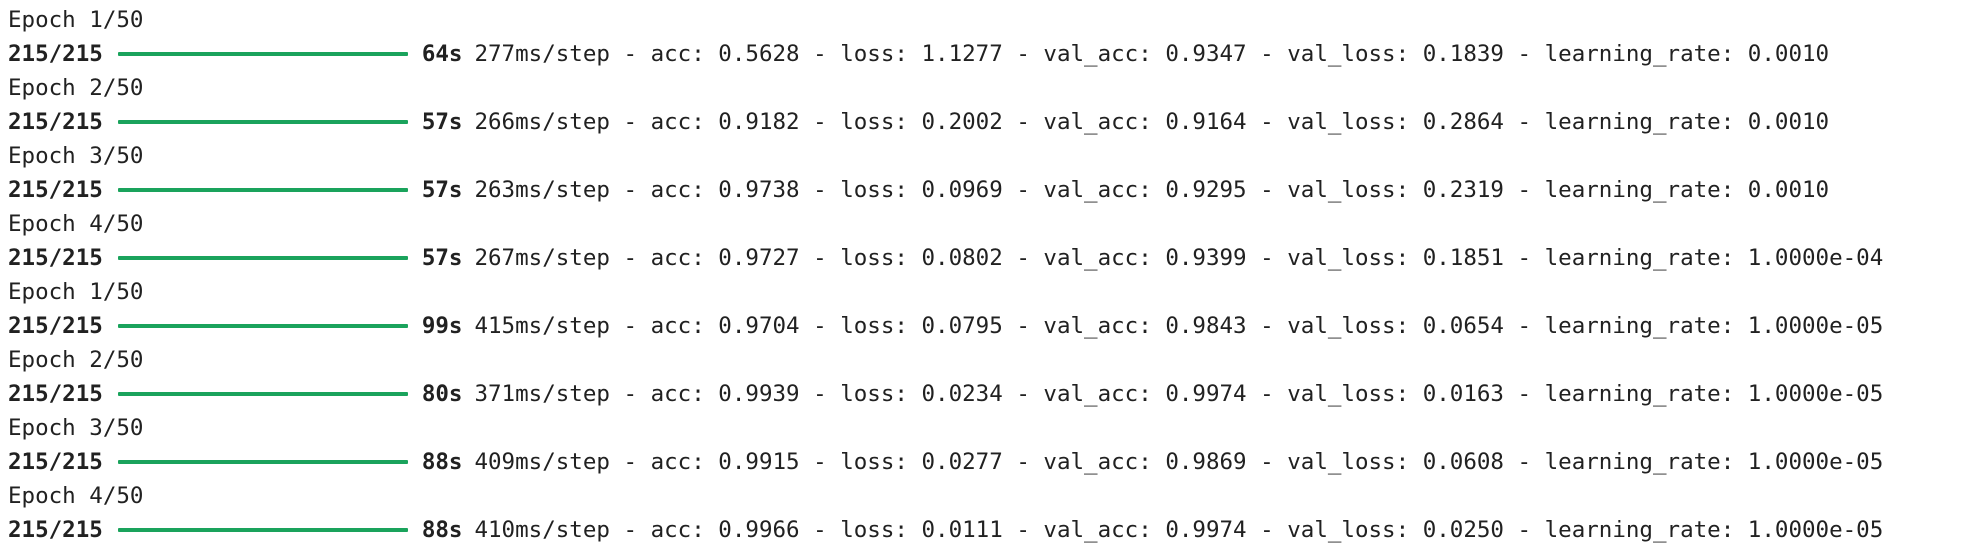 This screenshot has height=547, width=1979. I want to click on elapsed-time: 64s, so click(442, 54).